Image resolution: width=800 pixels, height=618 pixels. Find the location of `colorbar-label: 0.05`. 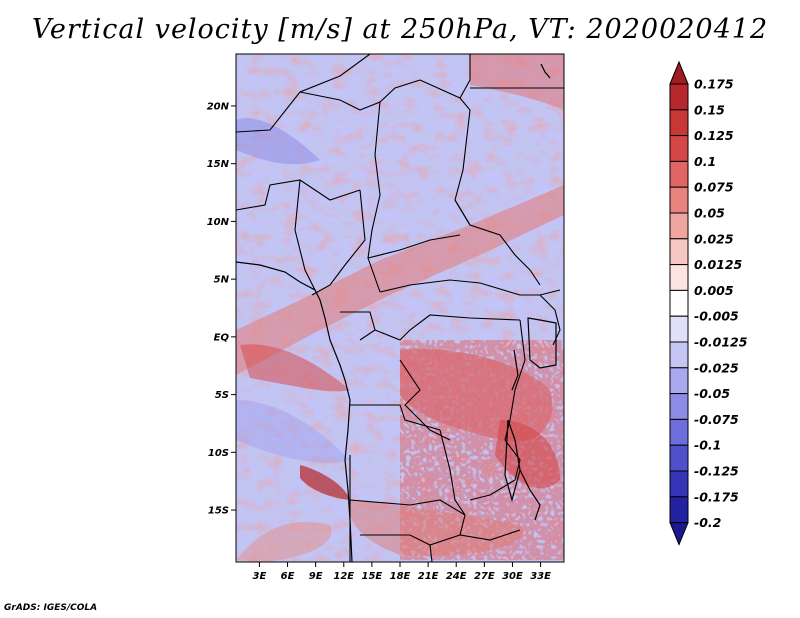

colorbar-label: 0.05 is located at coordinates (709, 213).